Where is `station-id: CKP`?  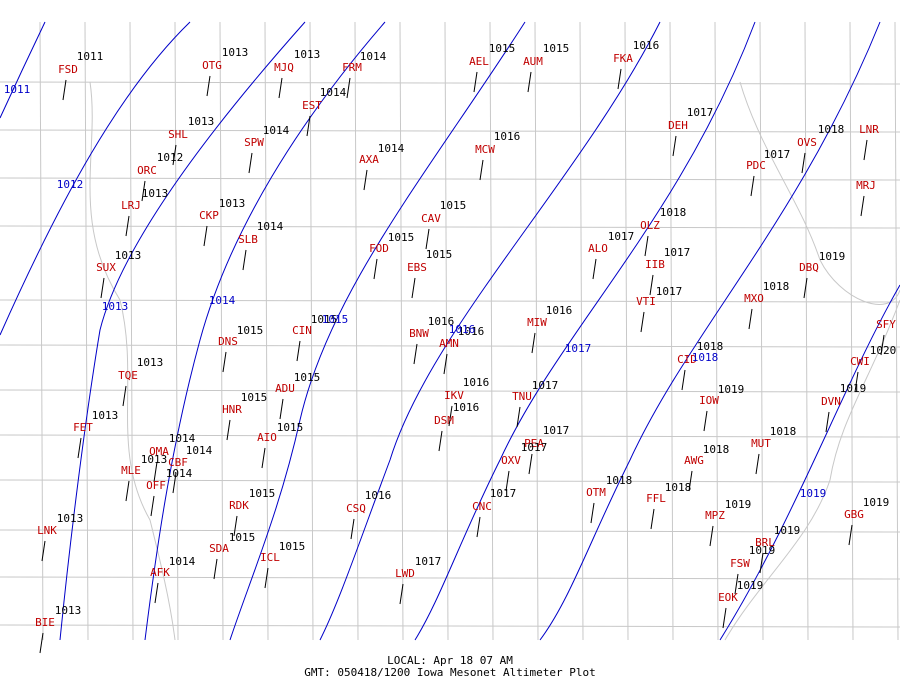
station-id: CKP is located at coordinates (209, 215).